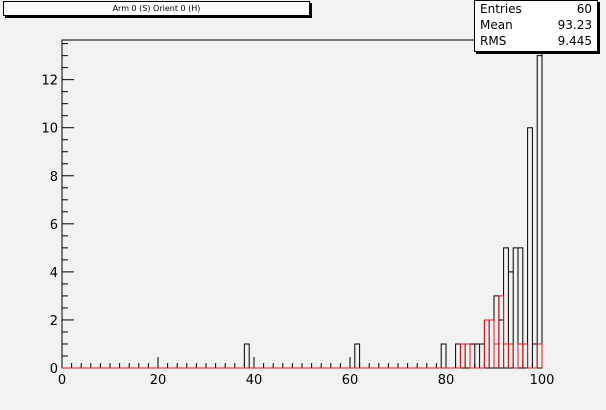  Describe the element at coordinates (493, 41) in the screenshot. I see `stats-rms-label: RMS` at that location.